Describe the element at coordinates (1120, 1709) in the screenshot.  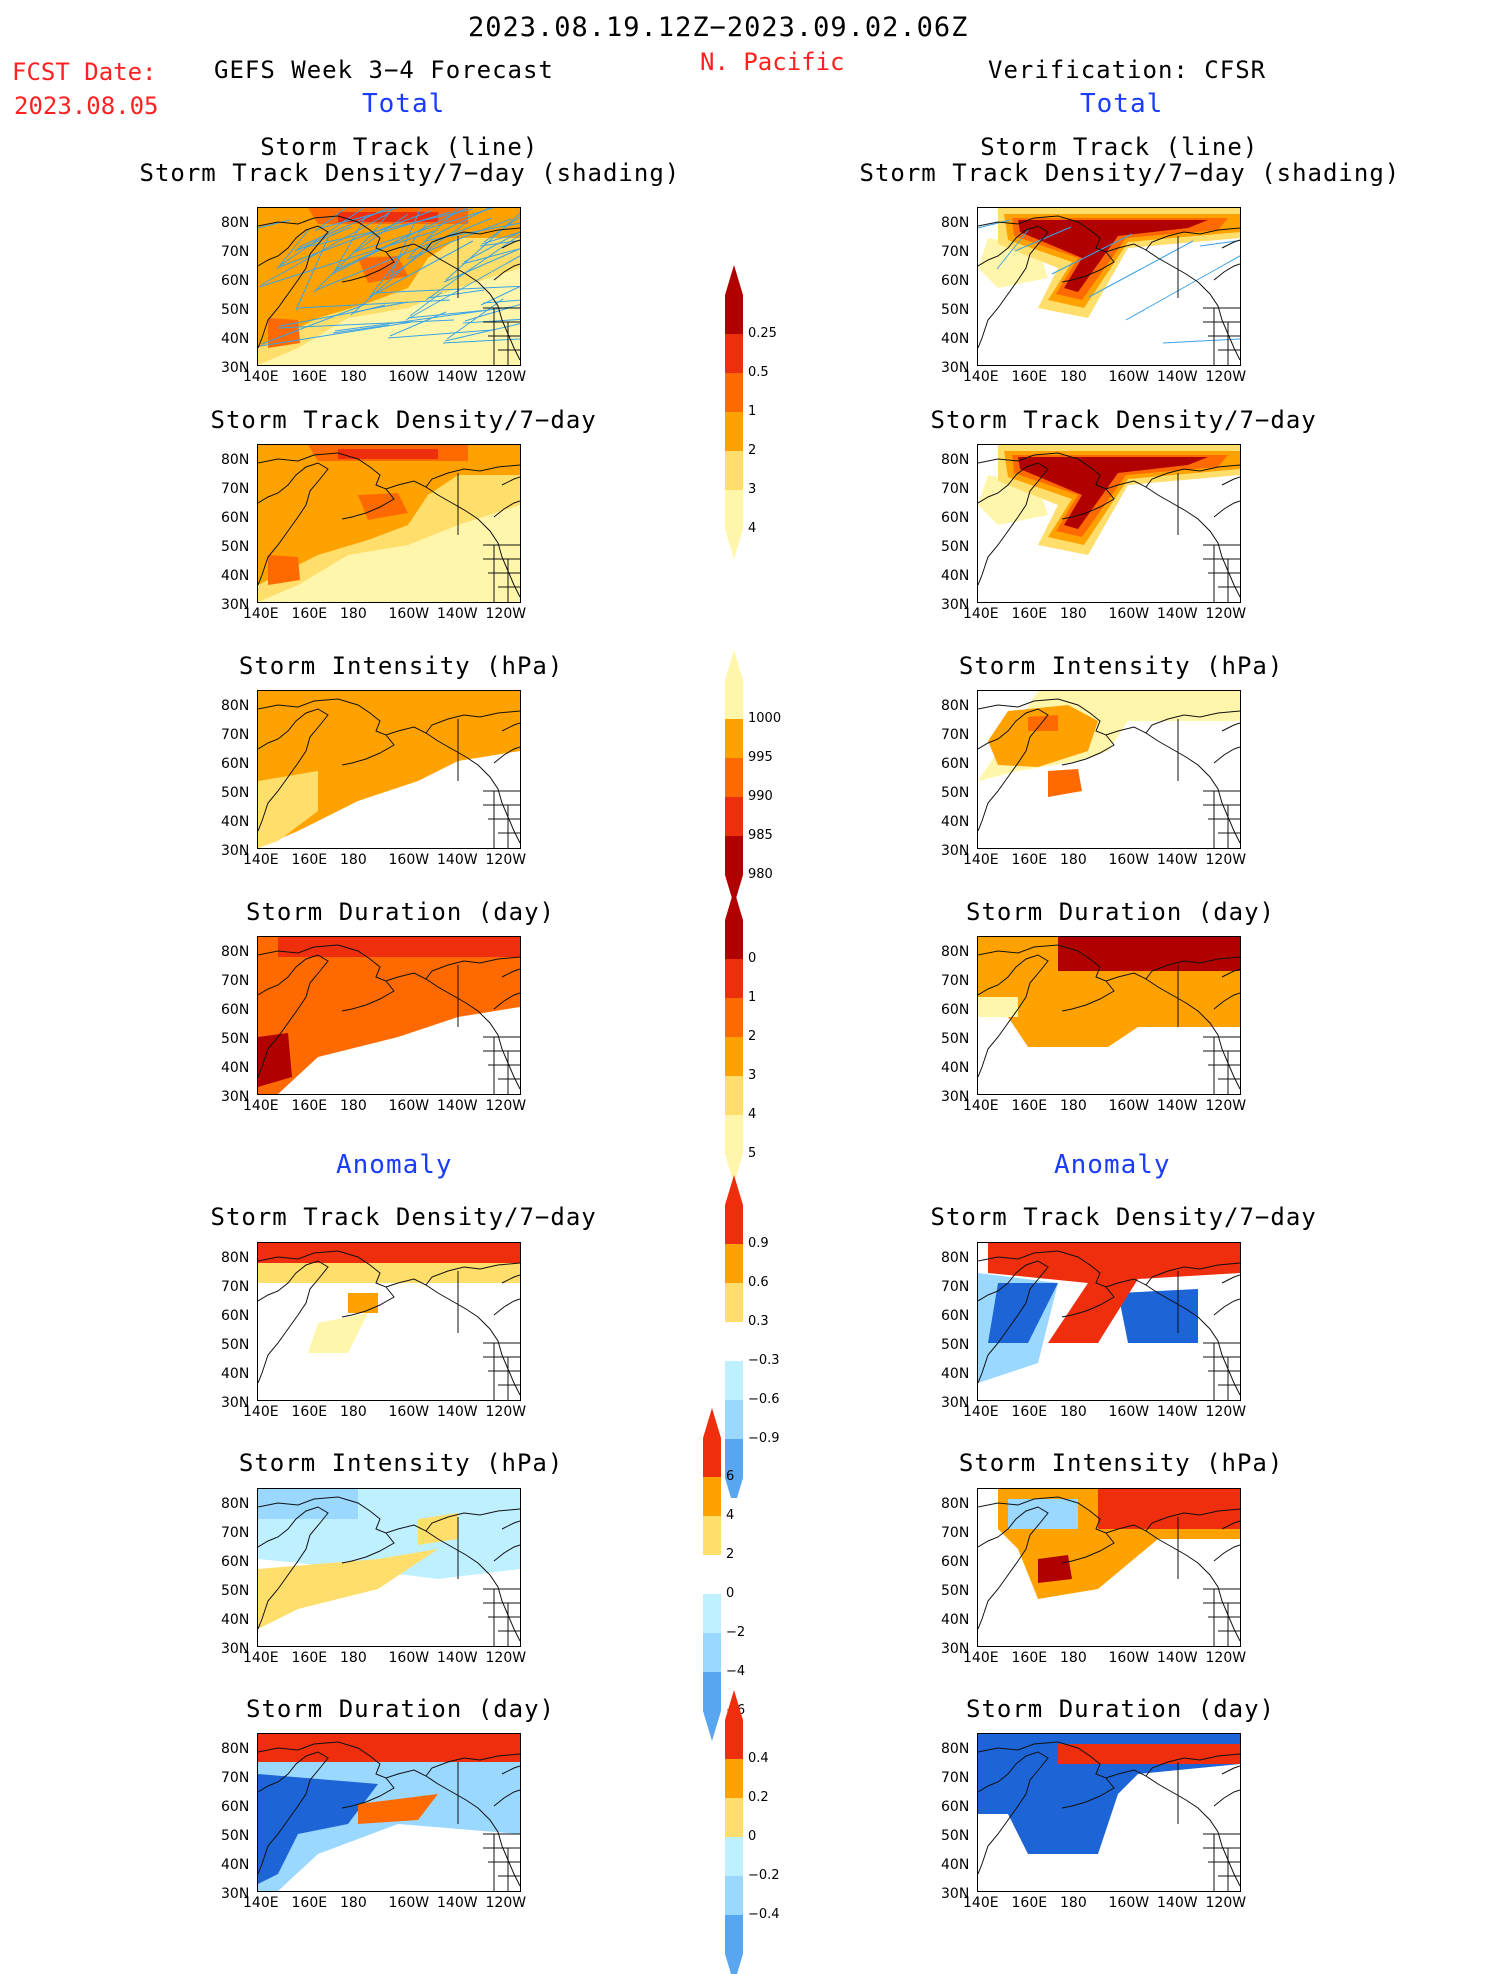
I see `panel-title-duration: Storm Duration (day)` at that location.